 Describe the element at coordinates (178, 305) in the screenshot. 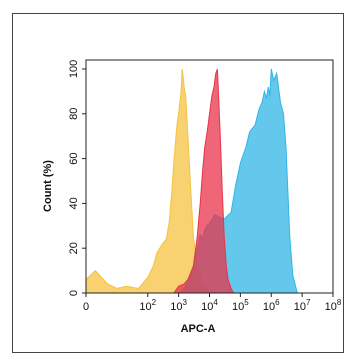

I see `x-tick-label: 10³` at that location.